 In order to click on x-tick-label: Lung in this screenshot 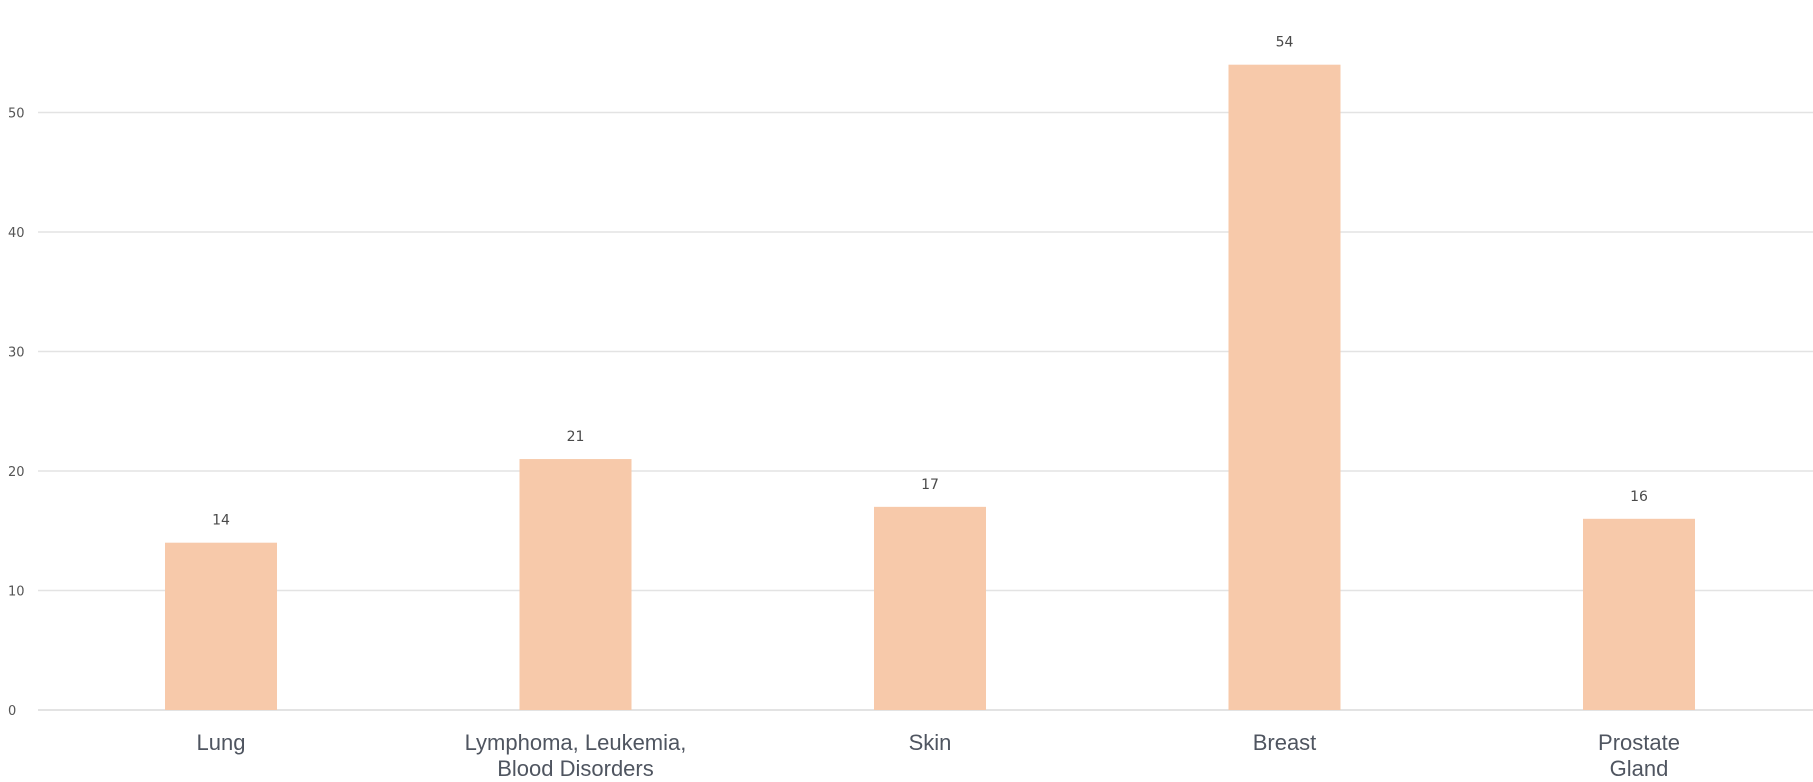, I will do `click(221, 742)`.